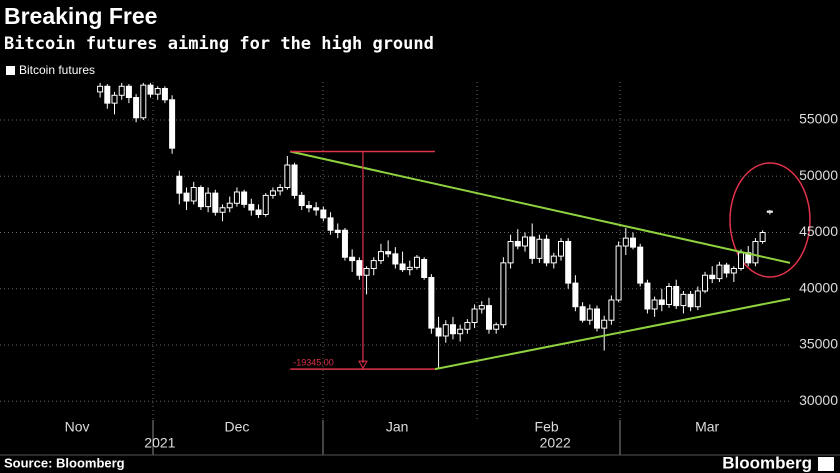 This screenshot has height=473, width=840. I want to click on y-tick-label: 30000, so click(818, 400).